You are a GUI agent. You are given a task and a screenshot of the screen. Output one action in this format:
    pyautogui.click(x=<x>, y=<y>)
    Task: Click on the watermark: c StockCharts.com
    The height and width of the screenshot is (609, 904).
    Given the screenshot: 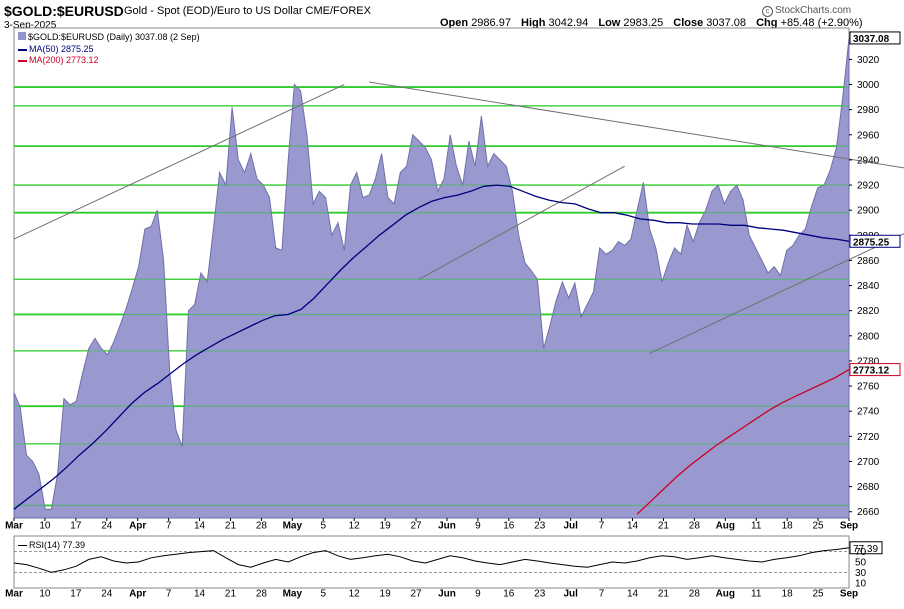 What is the action you would take?
    pyautogui.click(x=806, y=11)
    